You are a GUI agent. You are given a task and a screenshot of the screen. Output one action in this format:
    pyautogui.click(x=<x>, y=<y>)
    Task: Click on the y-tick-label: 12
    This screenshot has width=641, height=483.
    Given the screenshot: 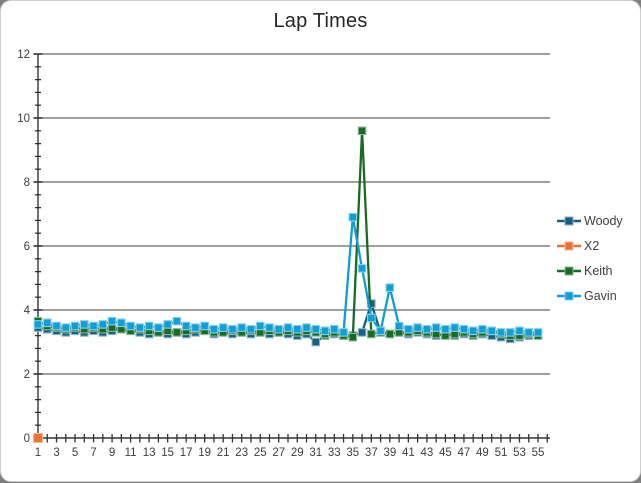 What is the action you would take?
    pyautogui.click(x=23, y=55)
    